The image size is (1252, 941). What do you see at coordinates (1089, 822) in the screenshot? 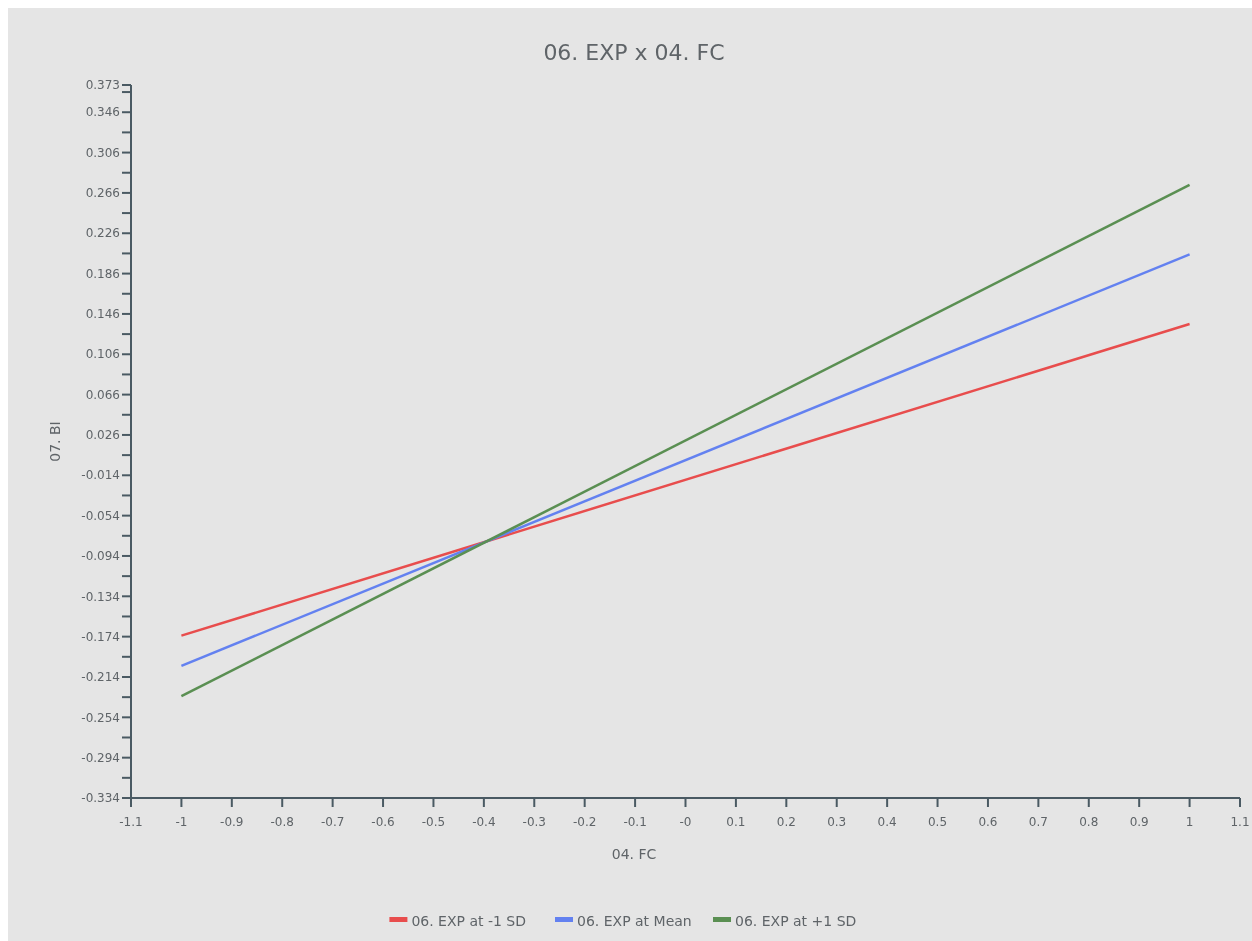
I see `x-tick-label: 0.8` at bounding box center [1089, 822].